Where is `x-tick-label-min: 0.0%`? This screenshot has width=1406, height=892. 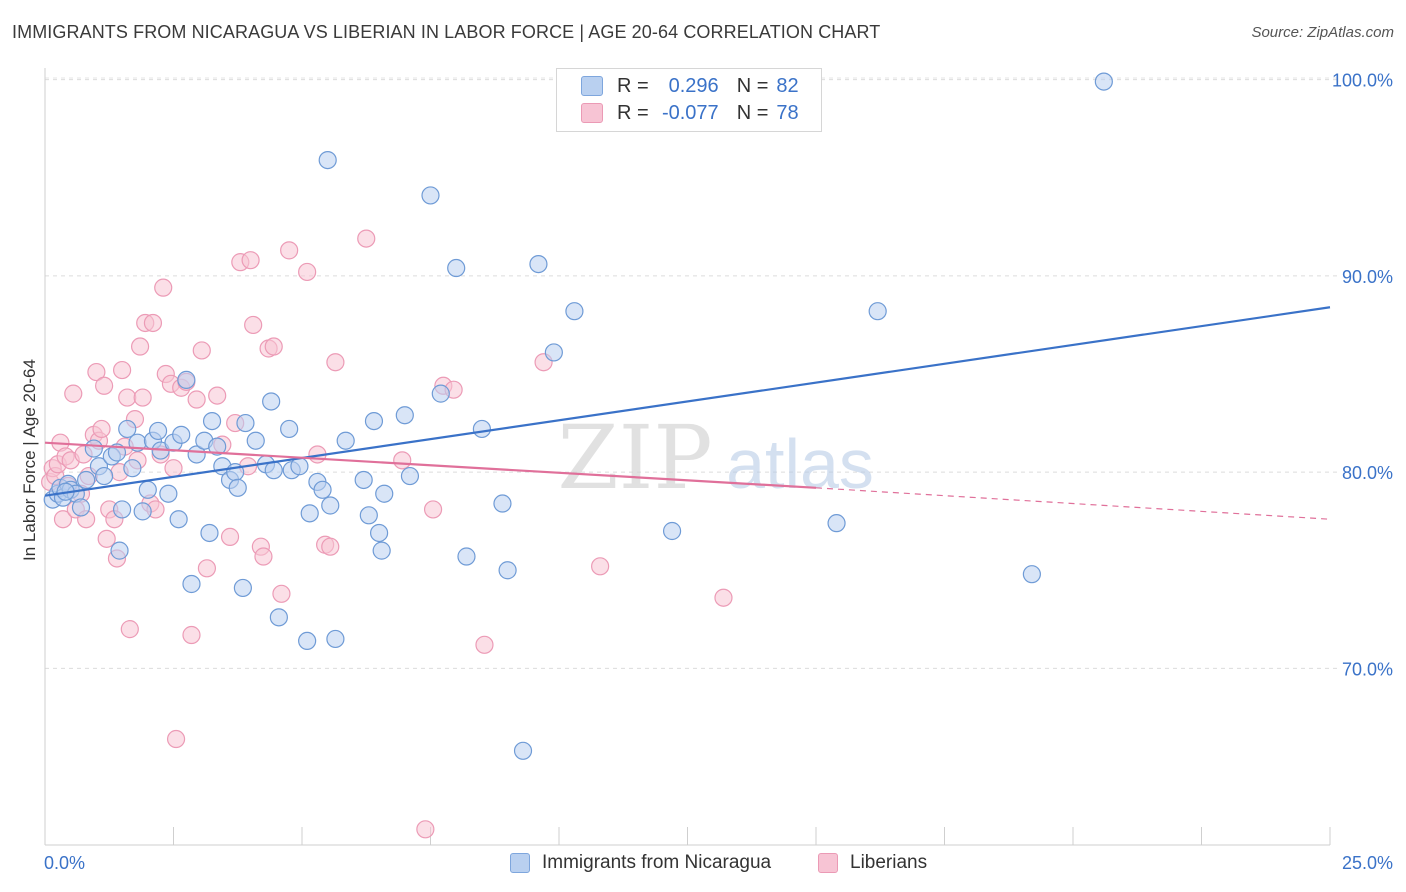
x-tick-label-min: 0.0% is located at coordinates (64, 863).